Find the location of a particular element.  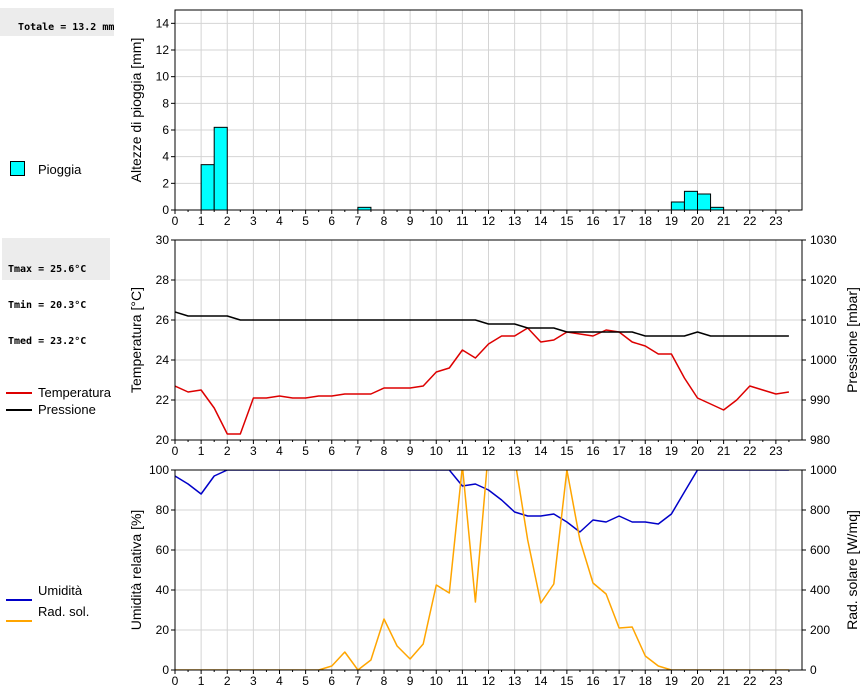

x-tick-label: 19 is located at coordinates (672, 451).